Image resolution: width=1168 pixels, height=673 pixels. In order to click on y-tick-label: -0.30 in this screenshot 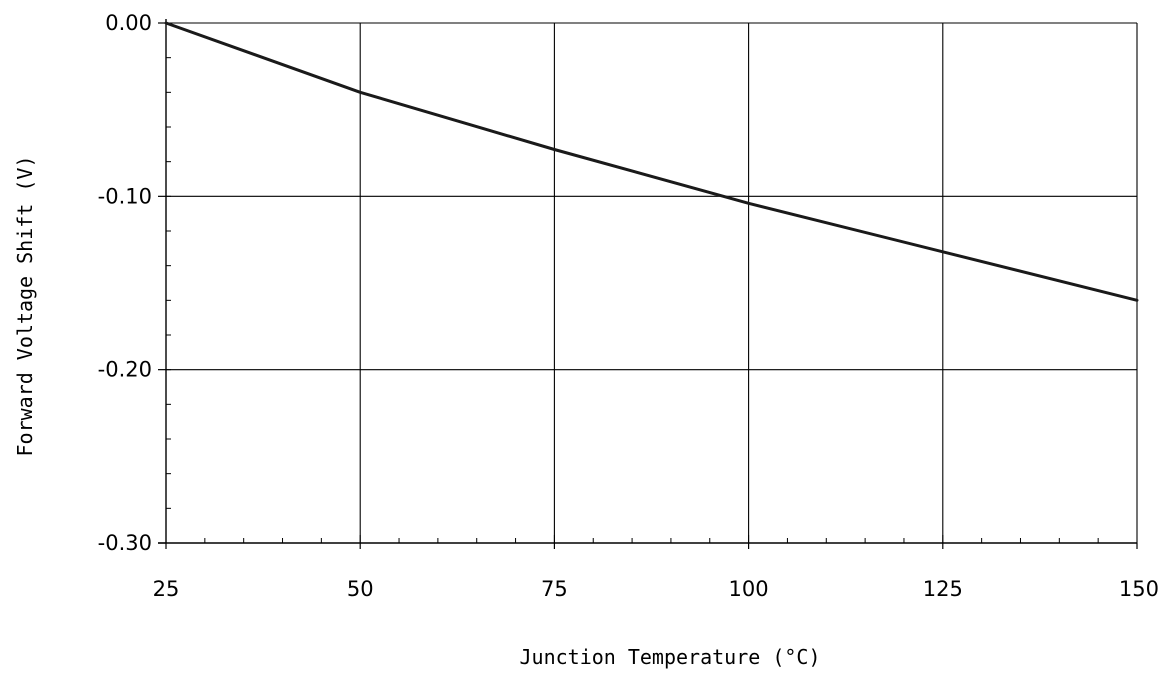, I will do `click(125, 543)`.